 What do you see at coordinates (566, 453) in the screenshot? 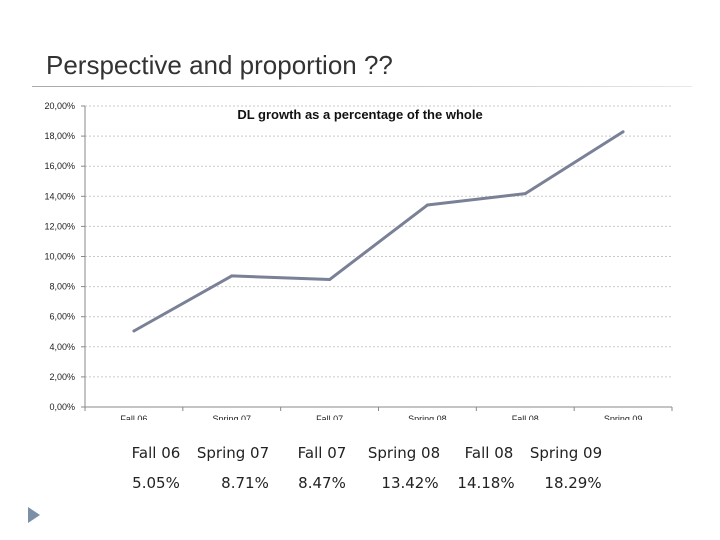
I see `table-header-5: Spring 09` at bounding box center [566, 453].